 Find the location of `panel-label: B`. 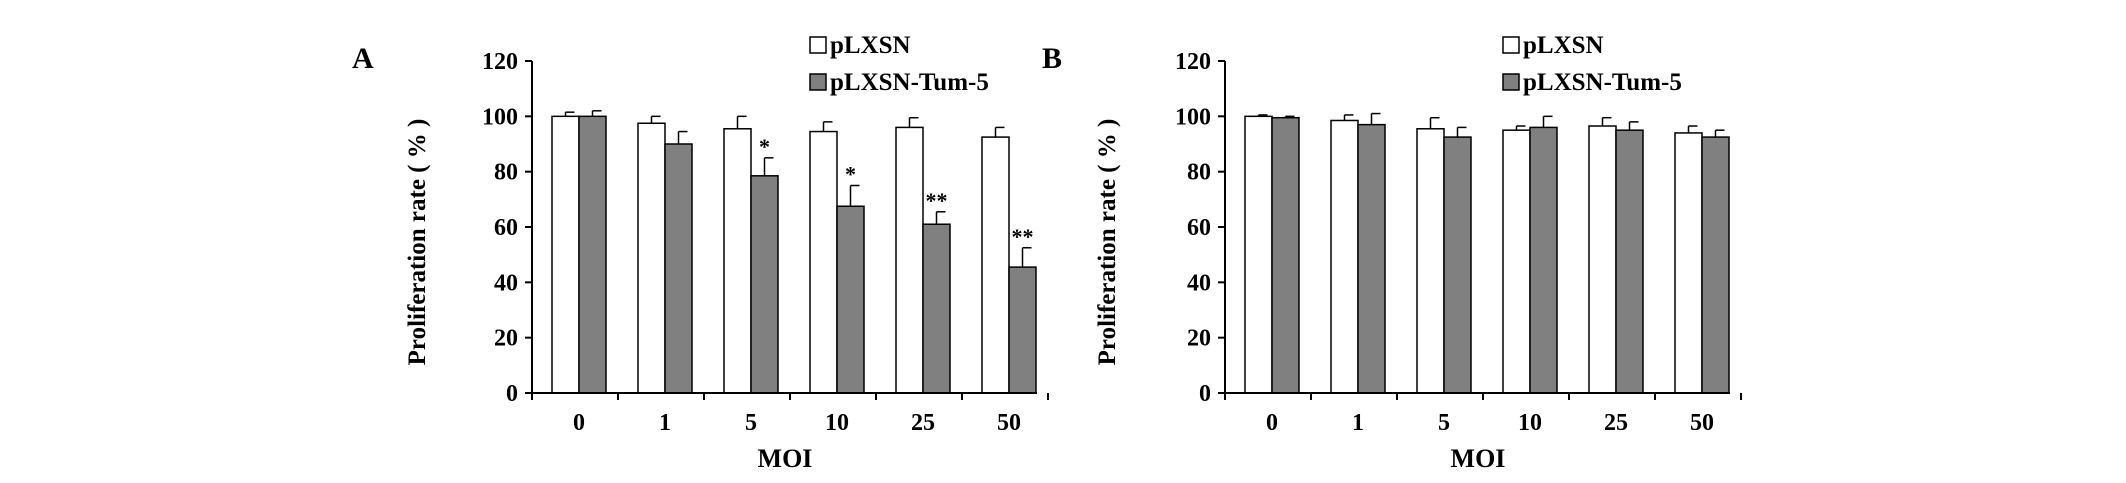

panel-label: B is located at coordinates (1052, 58).